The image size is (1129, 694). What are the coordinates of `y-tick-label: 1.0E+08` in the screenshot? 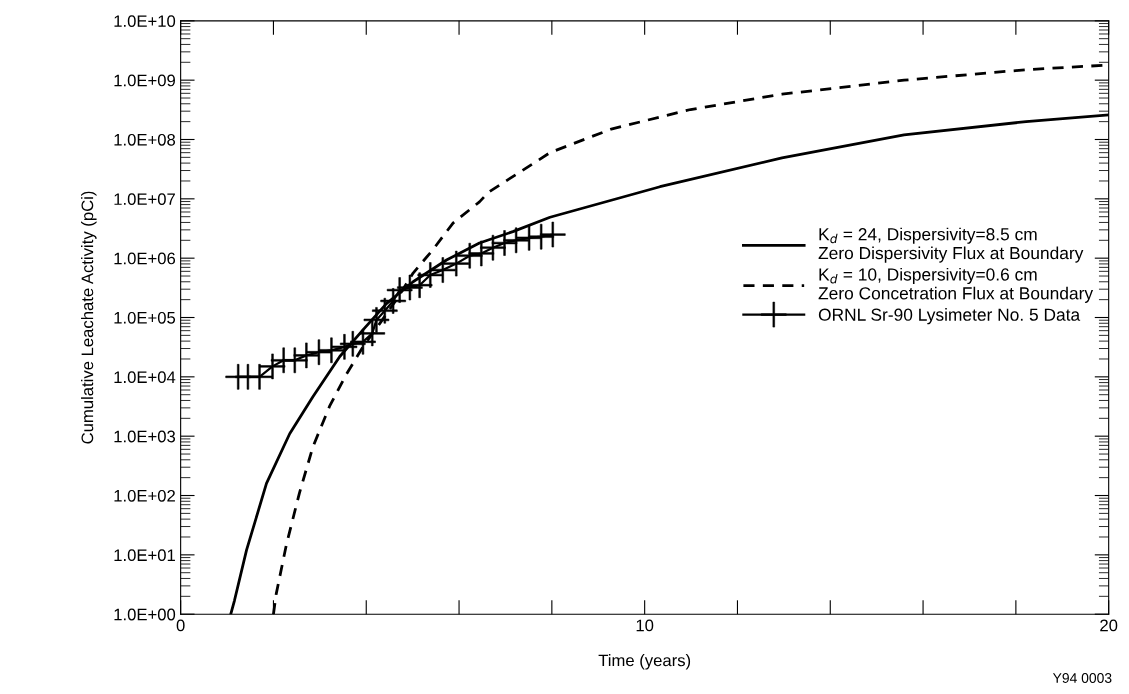 It's located at (145, 139).